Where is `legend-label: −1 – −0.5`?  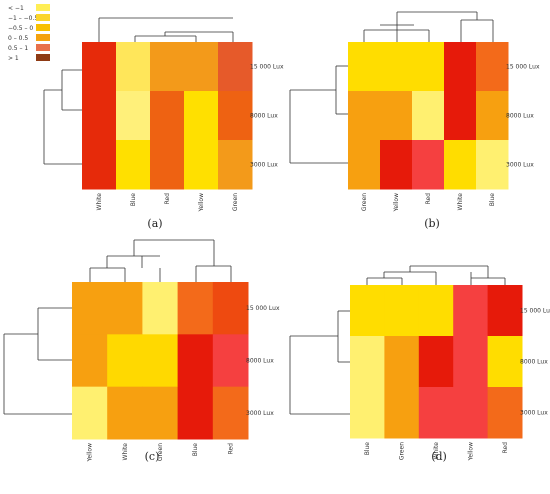 legend-label: −1 – −0.5 is located at coordinates (23, 18).